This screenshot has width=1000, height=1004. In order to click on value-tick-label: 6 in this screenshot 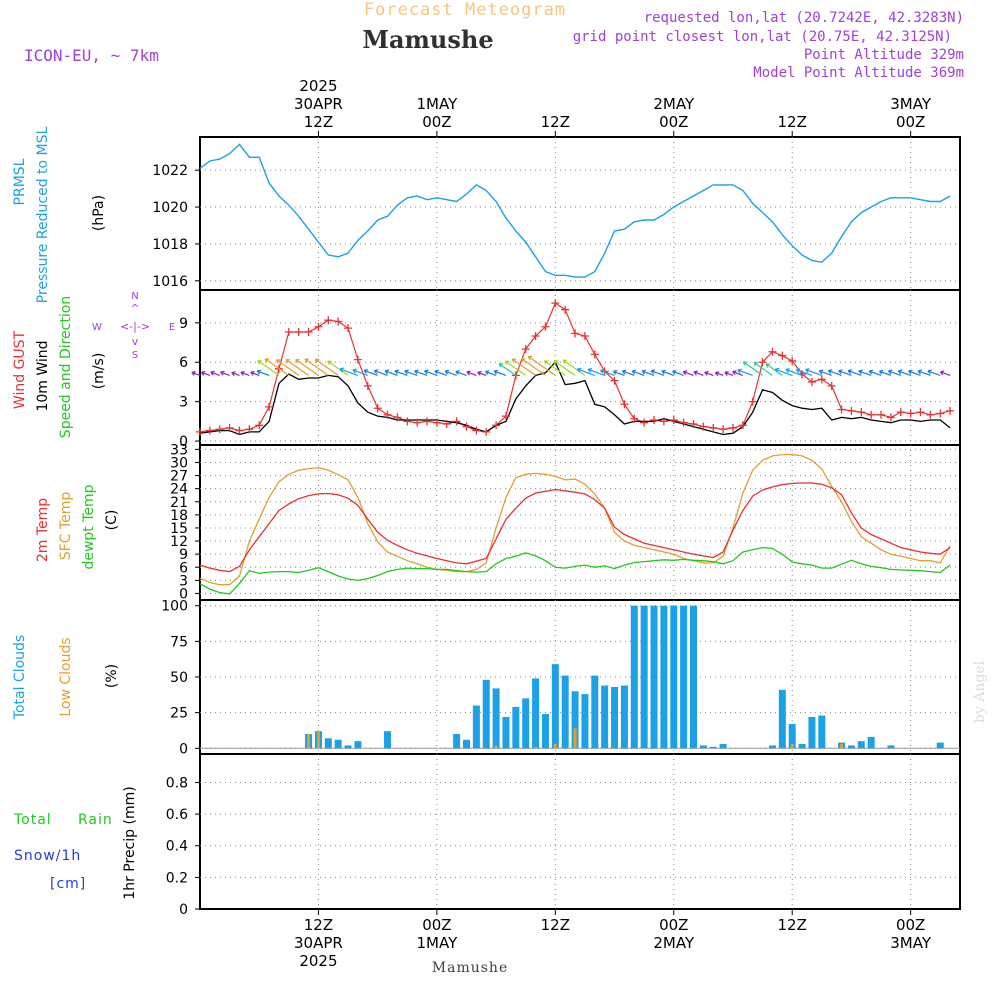, I will do `click(183, 363)`.